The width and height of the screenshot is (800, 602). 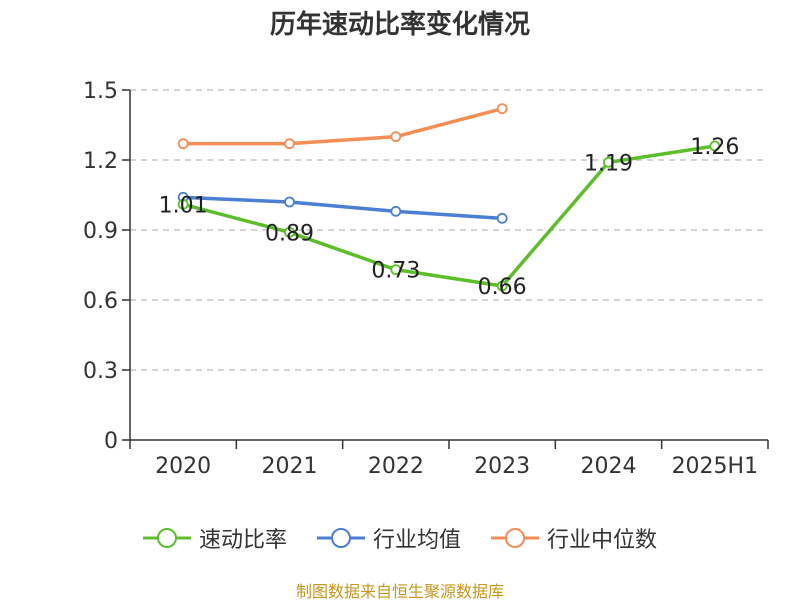 What do you see at coordinates (111, 441) in the screenshot?
I see `y-tick-label: 0` at bounding box center [111, 441].